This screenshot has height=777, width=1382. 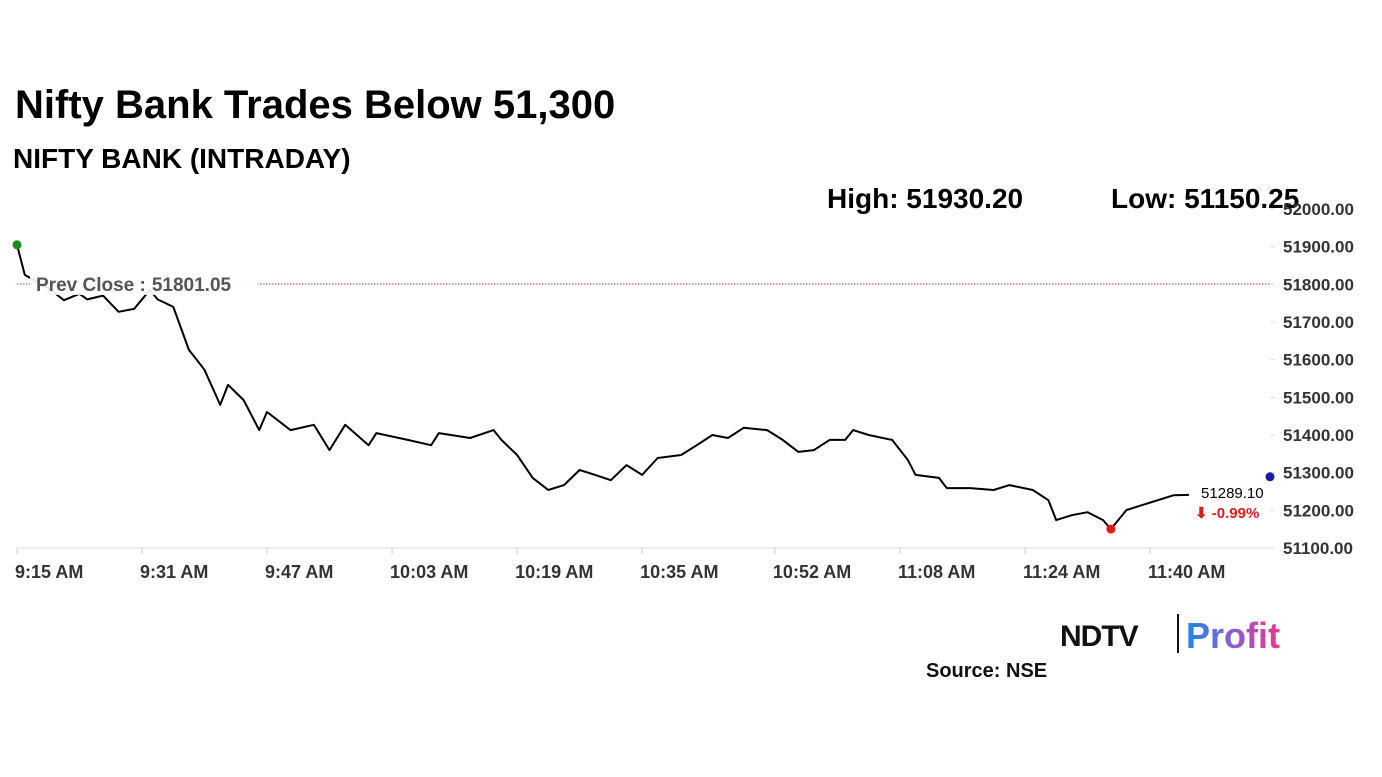 What do you see at coordinates (986, 671) in the screenshot?
I see `source: Source: NSE` at bounding box center [986, 671].